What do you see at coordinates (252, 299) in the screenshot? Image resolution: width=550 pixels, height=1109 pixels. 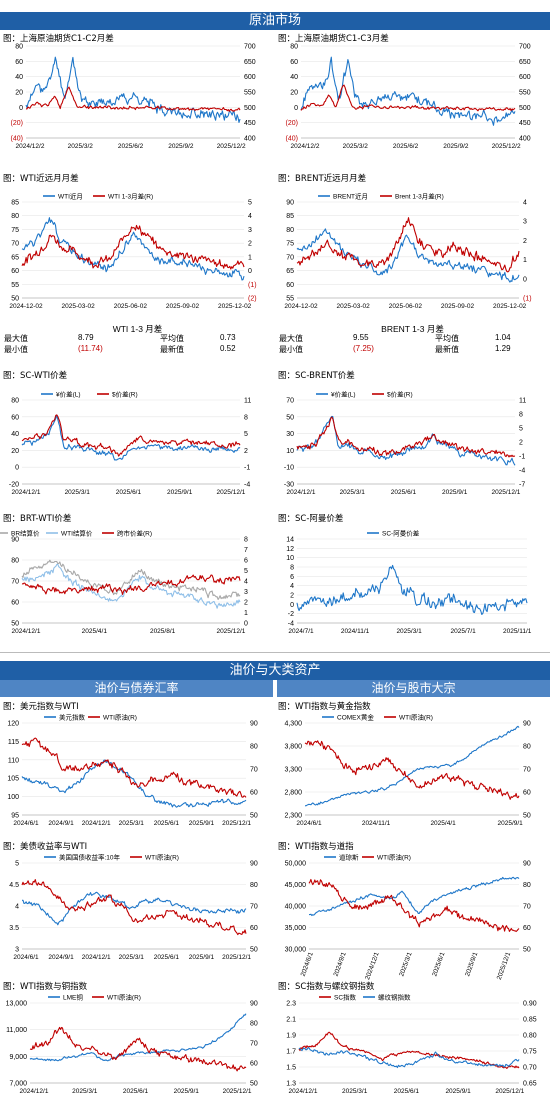 I see `y2-tick-label: (2)` at bounding box center [252, 299].